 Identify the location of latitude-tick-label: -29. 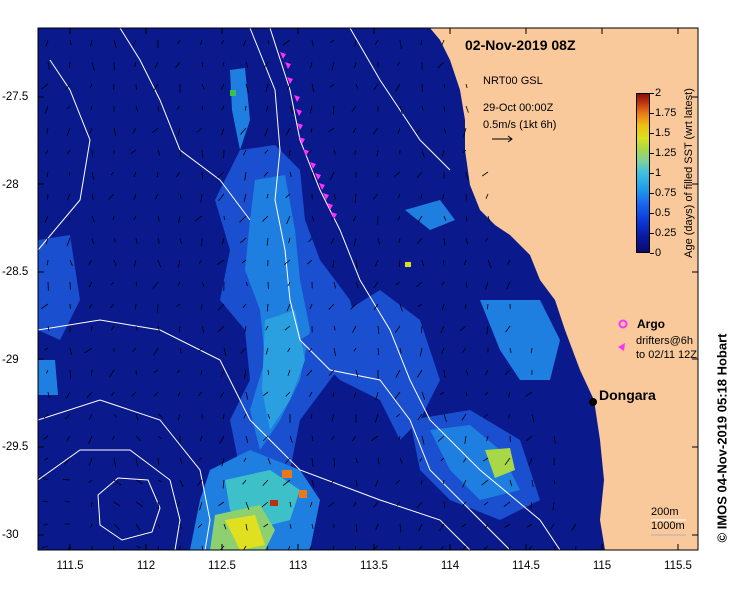
(10, 359).